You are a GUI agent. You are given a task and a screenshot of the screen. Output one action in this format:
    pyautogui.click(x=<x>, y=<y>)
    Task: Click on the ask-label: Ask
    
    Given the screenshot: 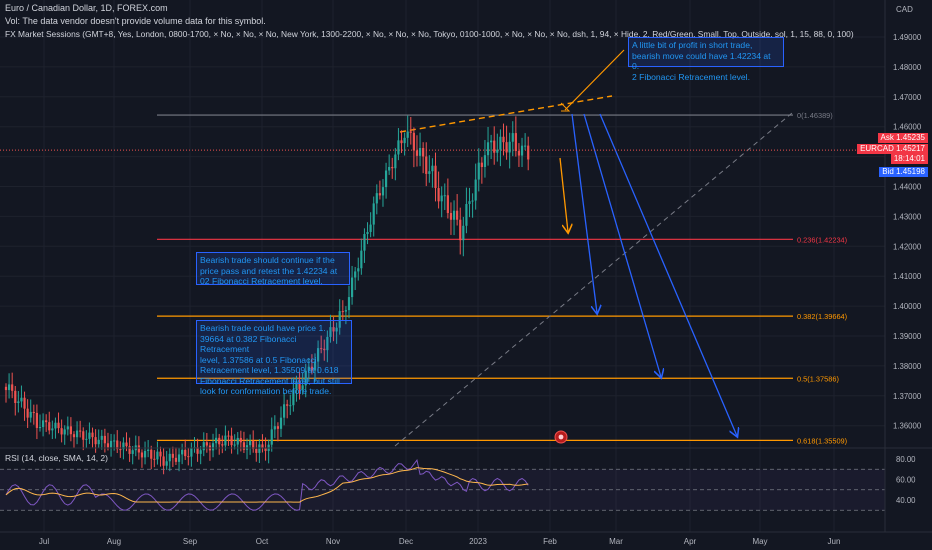 What is the action you would take?
    pyautogui.click(x=887, y=137)
    